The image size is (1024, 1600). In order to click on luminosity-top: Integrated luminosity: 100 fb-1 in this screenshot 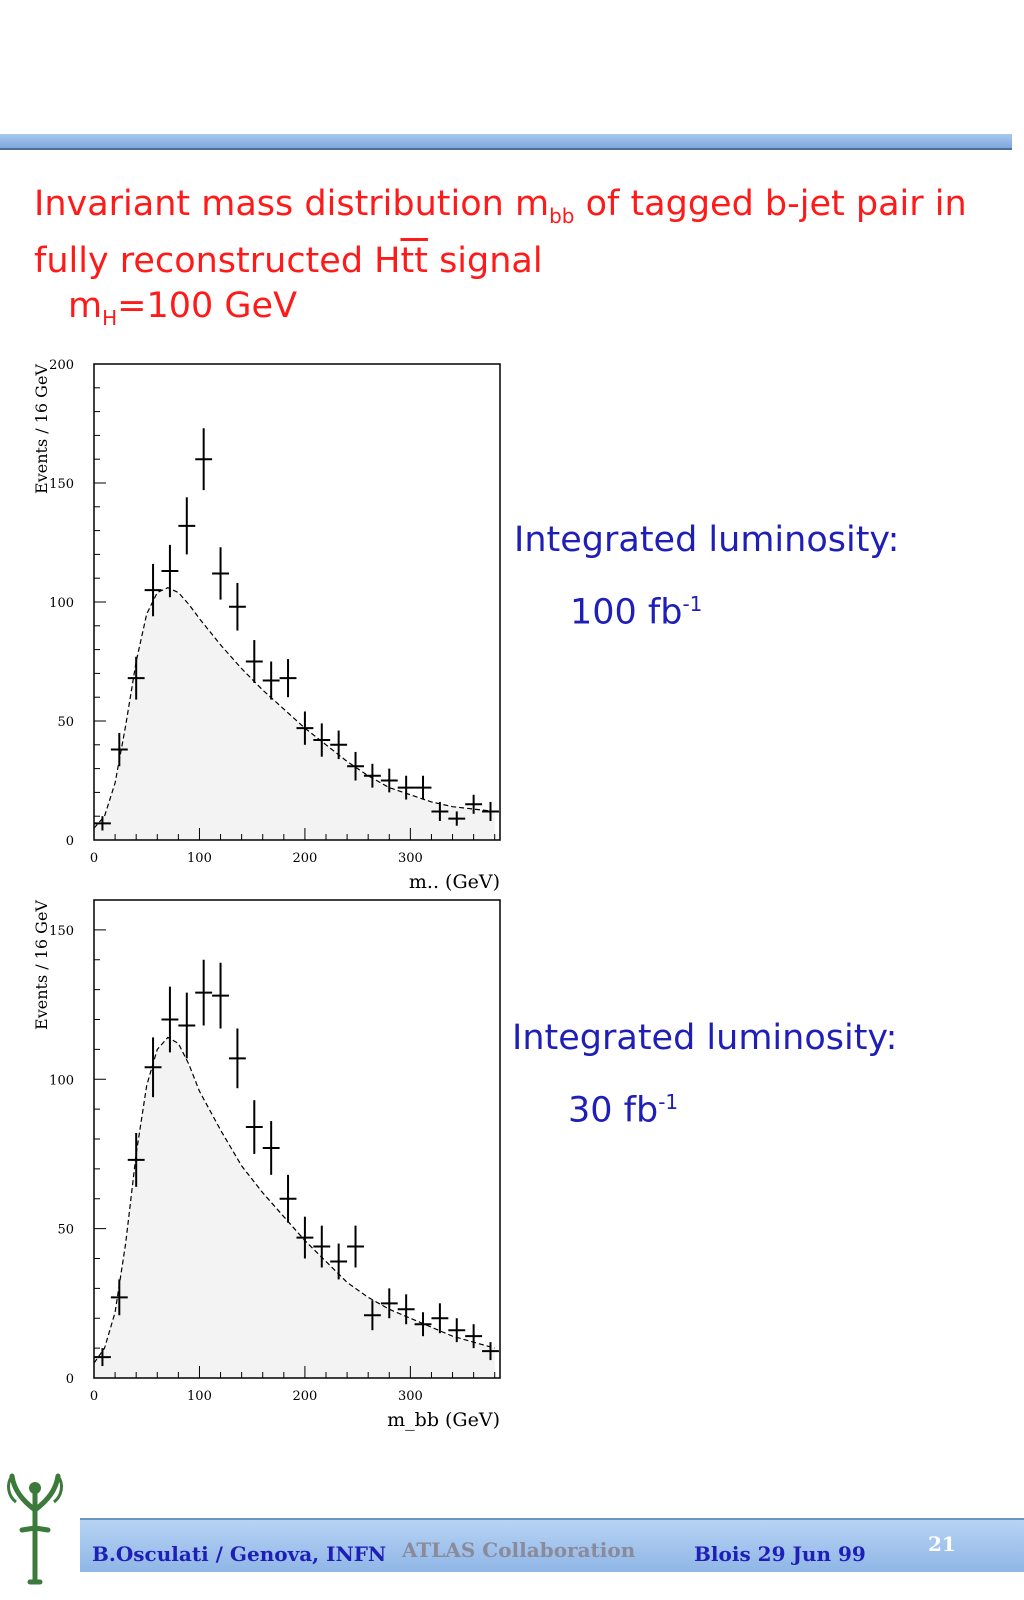, I will do `click(706, 576)`.